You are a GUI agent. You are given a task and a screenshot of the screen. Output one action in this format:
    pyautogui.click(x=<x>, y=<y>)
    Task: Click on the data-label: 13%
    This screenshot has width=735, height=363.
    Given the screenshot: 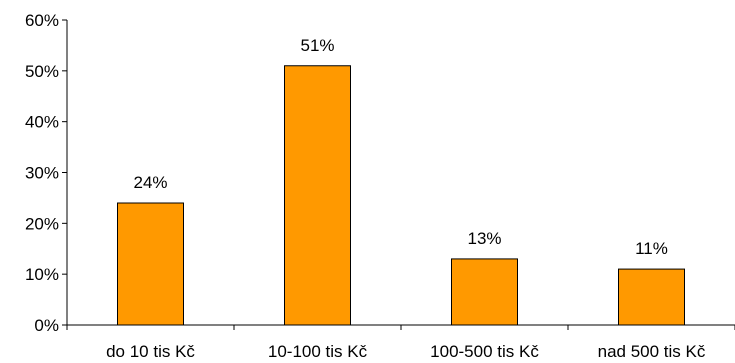 What is the action you would take?
    pyautogui.click(x=484, y=238)
    